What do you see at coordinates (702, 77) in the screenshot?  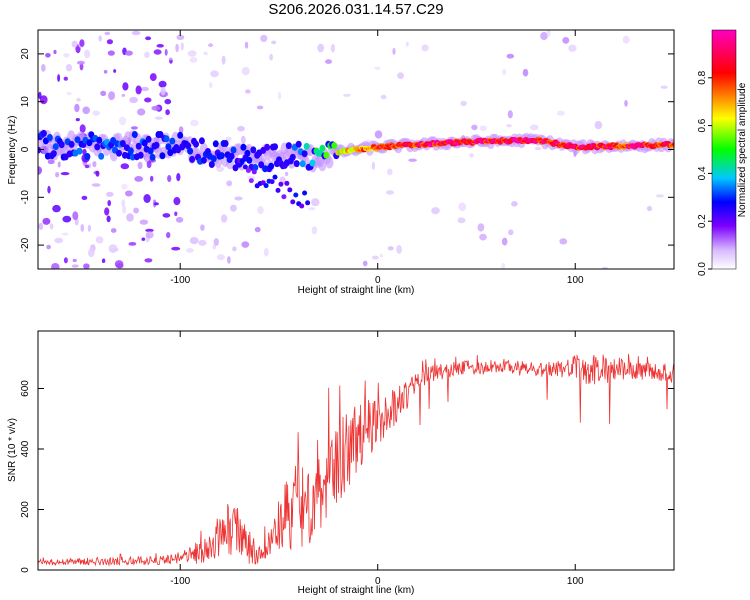 I see `colorbar-tick-label: 0.8` at bounding box center [702, 77].